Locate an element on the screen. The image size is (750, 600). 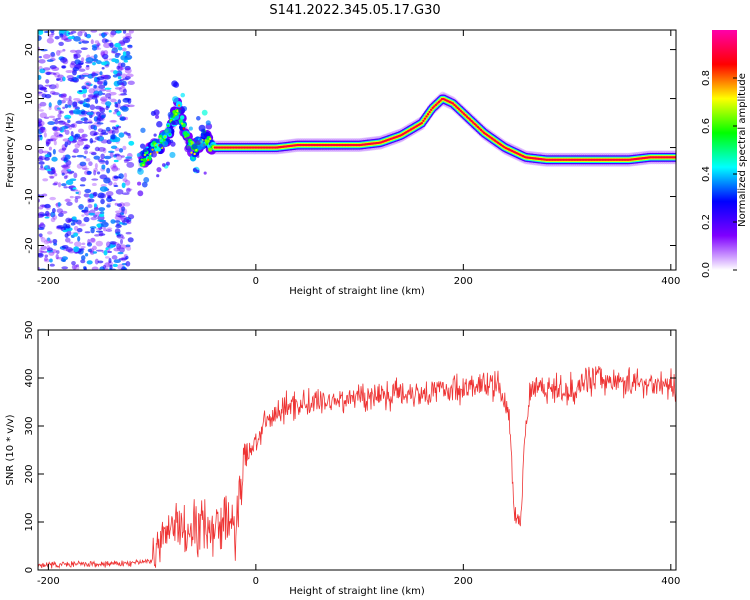
spectrogram-y-tick-label: 0 is located at coordinates (29, 147).